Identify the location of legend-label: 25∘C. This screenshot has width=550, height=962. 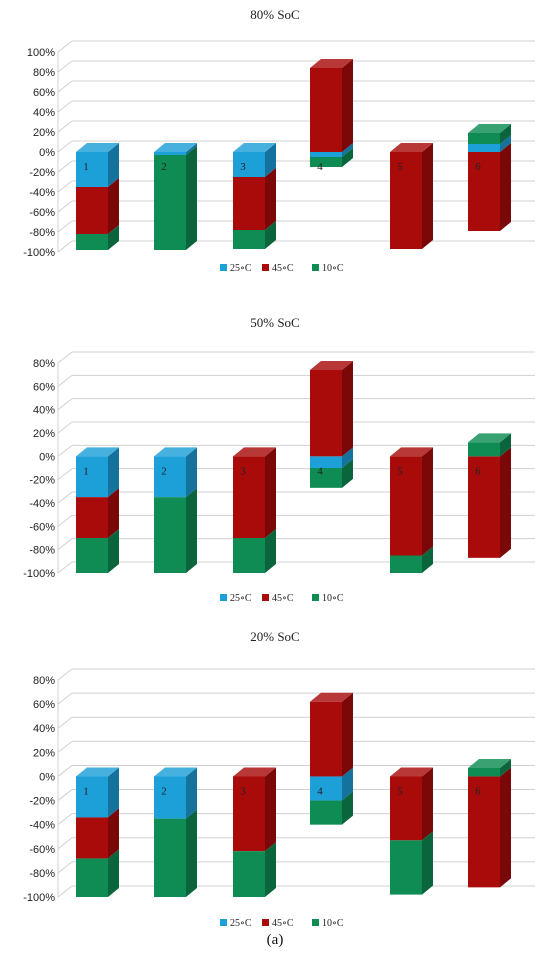
(241, 598).